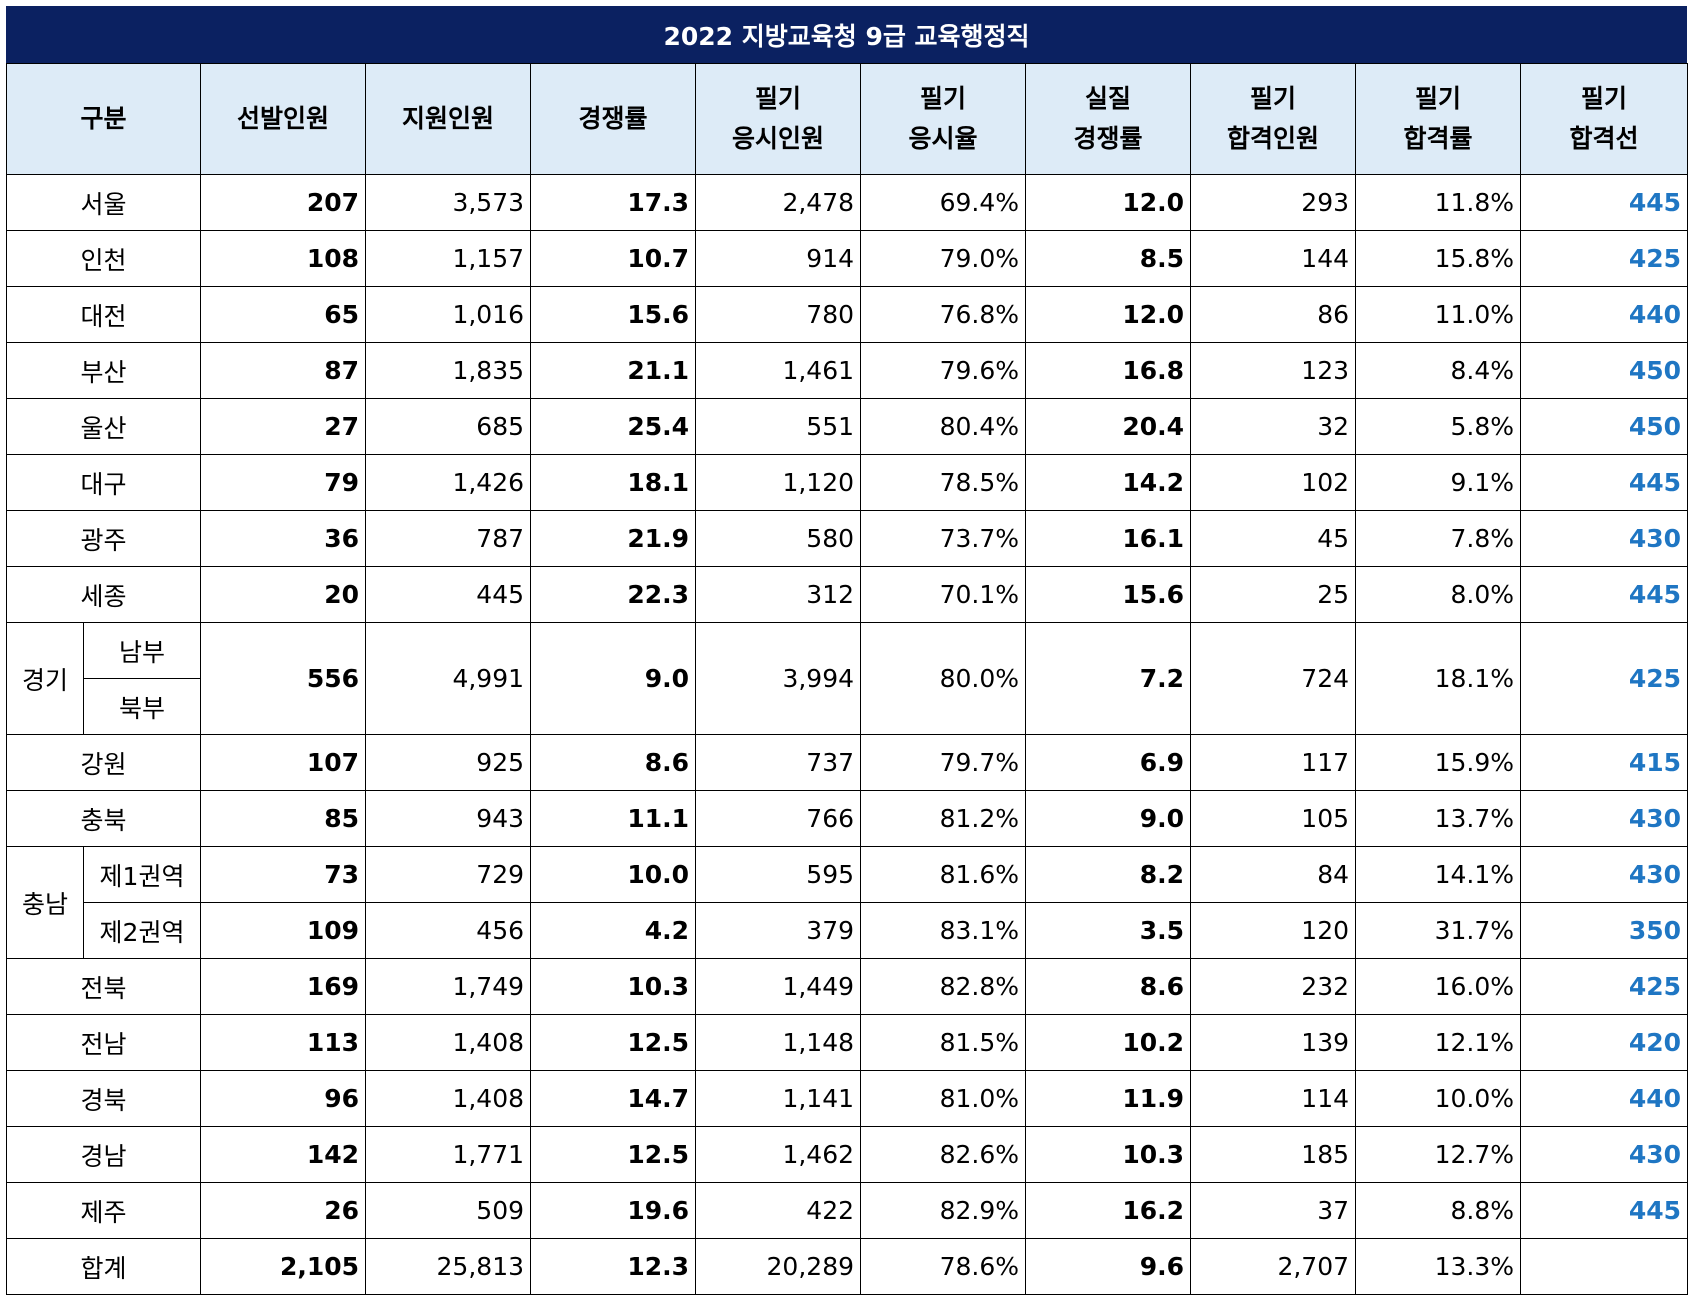  I want to click on cell-competition: 22.3, so click(613, 594).